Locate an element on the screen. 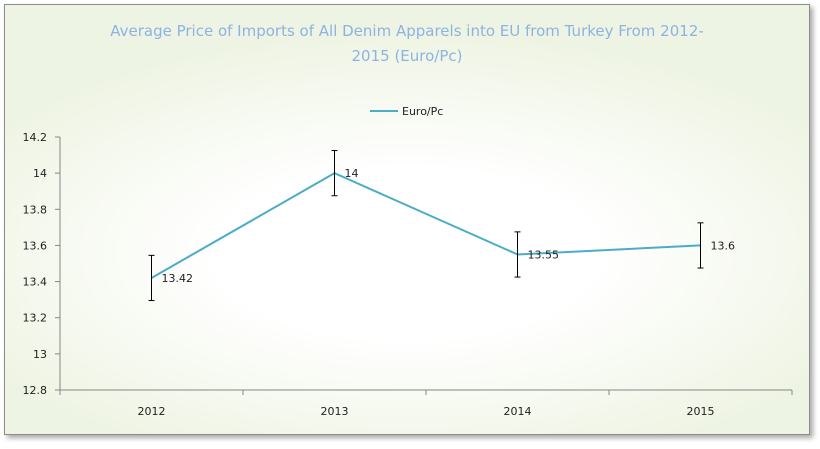 This screenshot has height=449, width=820. legend-label-euro-pc: Euro/Pc is located at coordinates (423, 111).